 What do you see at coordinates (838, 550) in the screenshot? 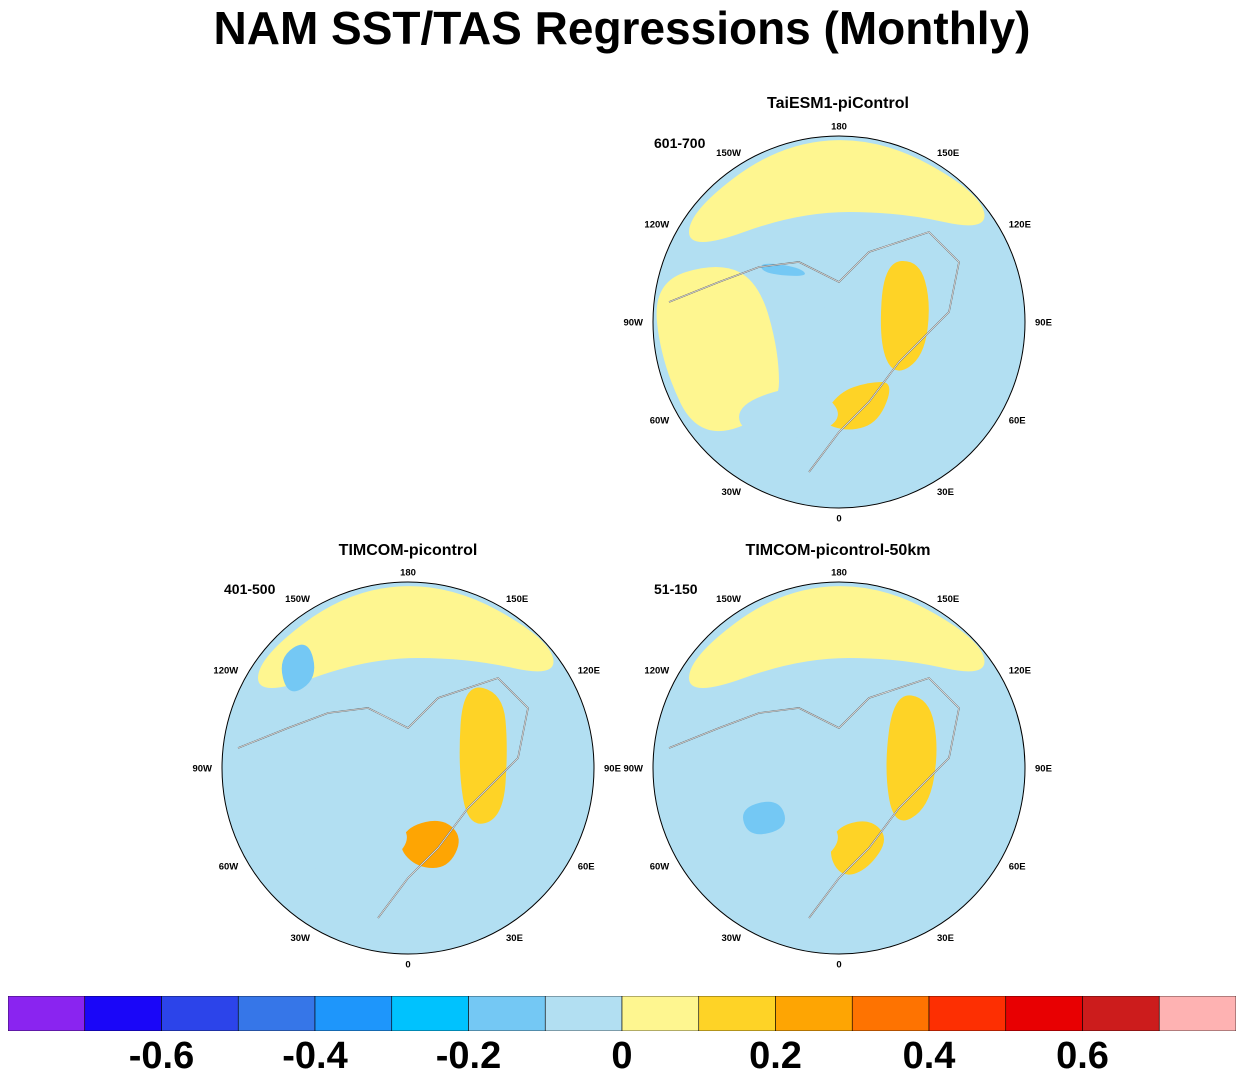
I see `panel-title-timcom50: TIMCOM-picontrol-50km` at bounding box center [838, 550].